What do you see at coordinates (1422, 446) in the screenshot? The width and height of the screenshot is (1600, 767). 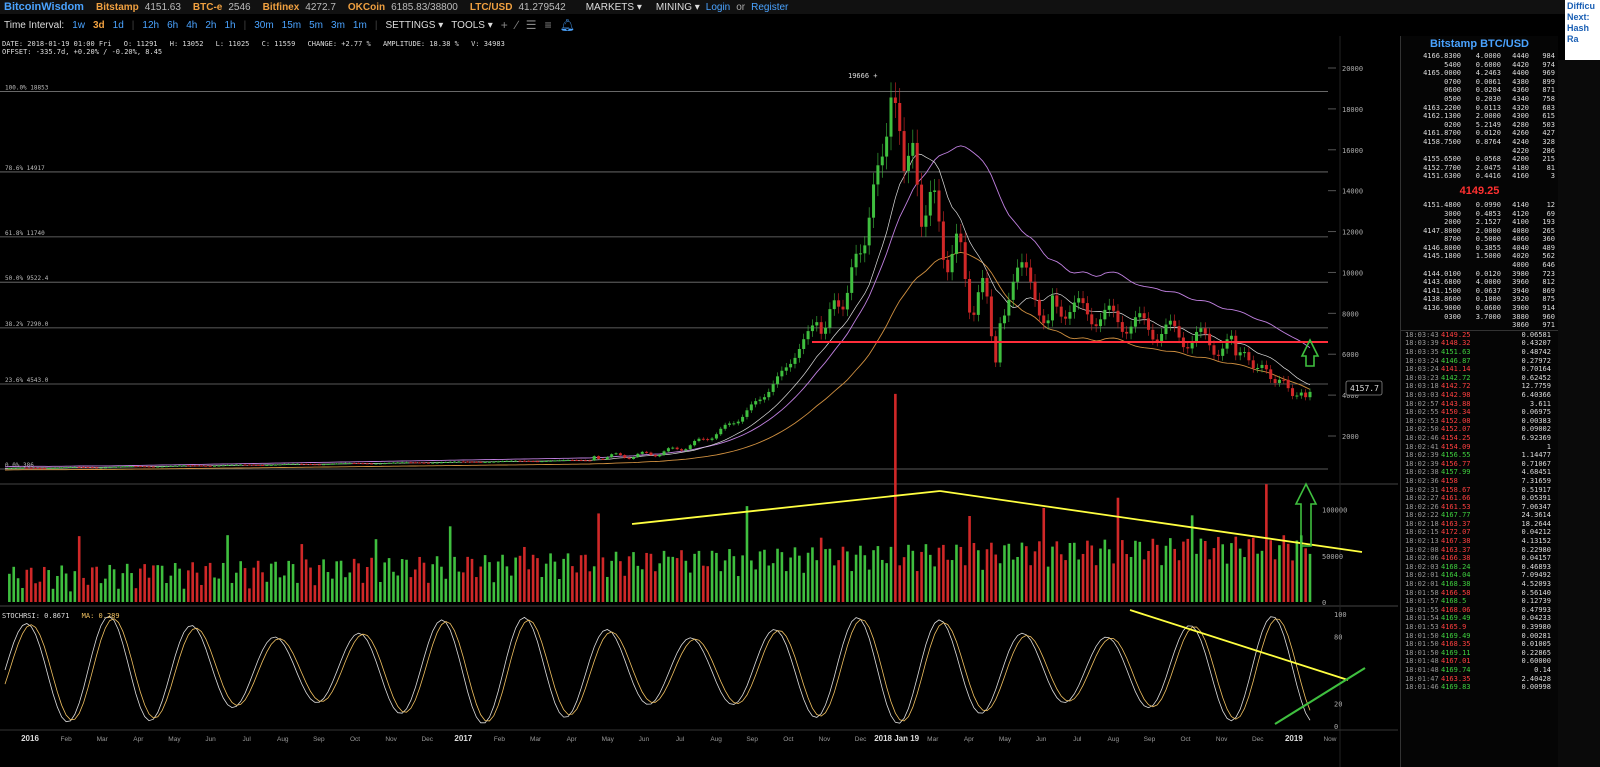 I see `trade-time: 18:02:41` at bounding box center [1422, 446].